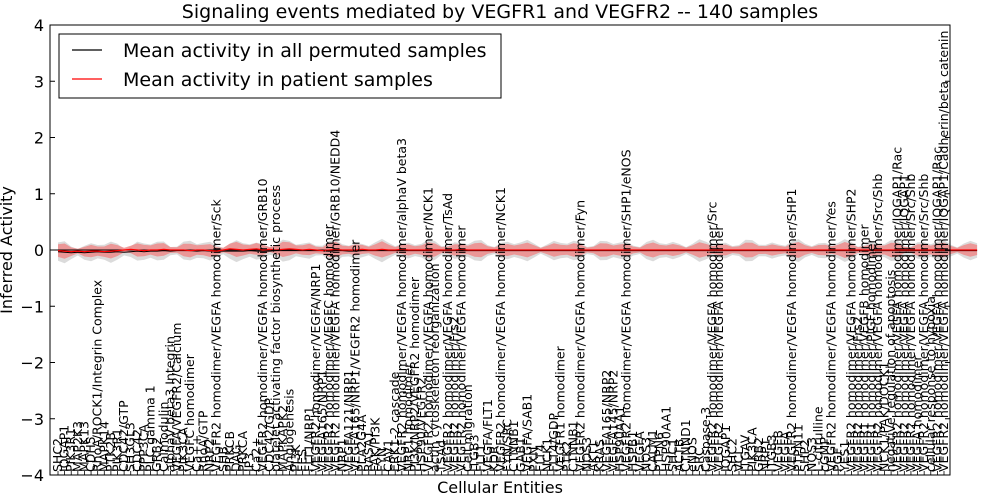  I want to click on x-tick-label: PTK2, so click(566, 456).